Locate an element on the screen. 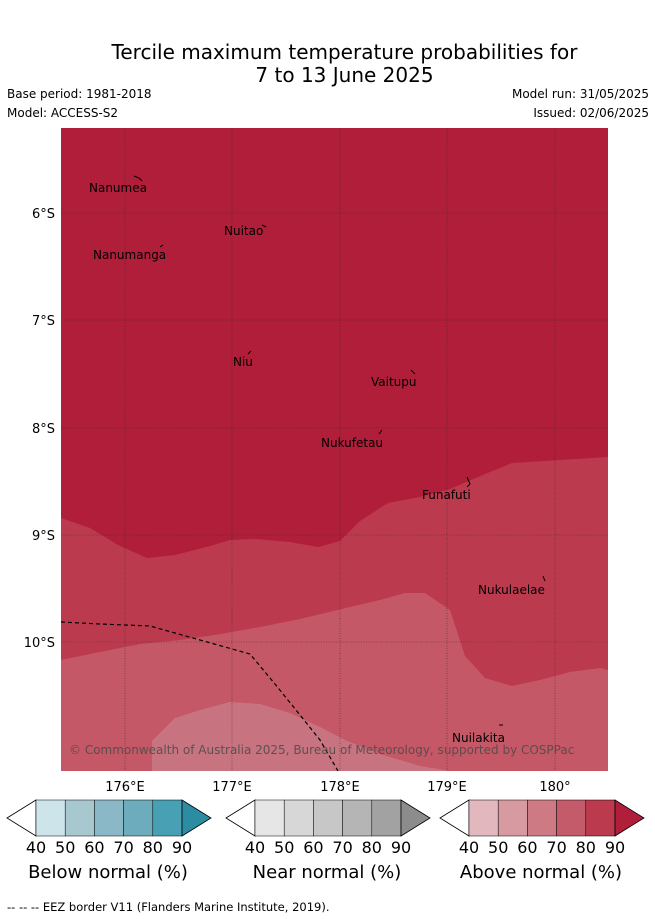  place-label: Vaitupu is located at coordinates (394, 382).